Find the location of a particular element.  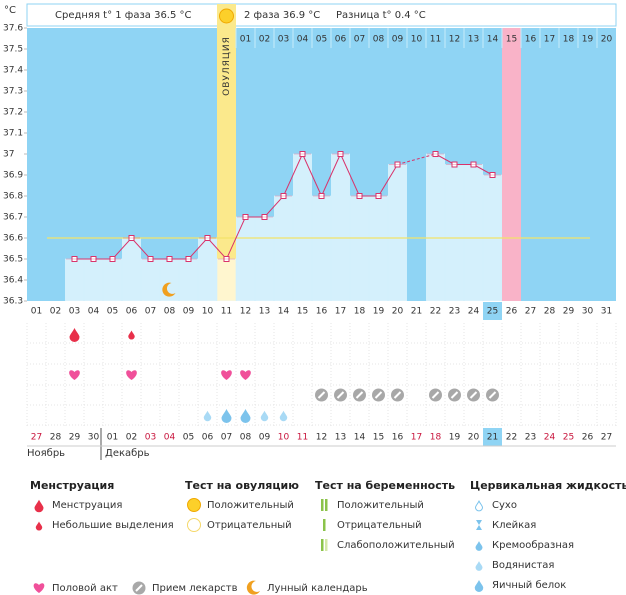

menstruation-icon is located at coordinates (131, 335).